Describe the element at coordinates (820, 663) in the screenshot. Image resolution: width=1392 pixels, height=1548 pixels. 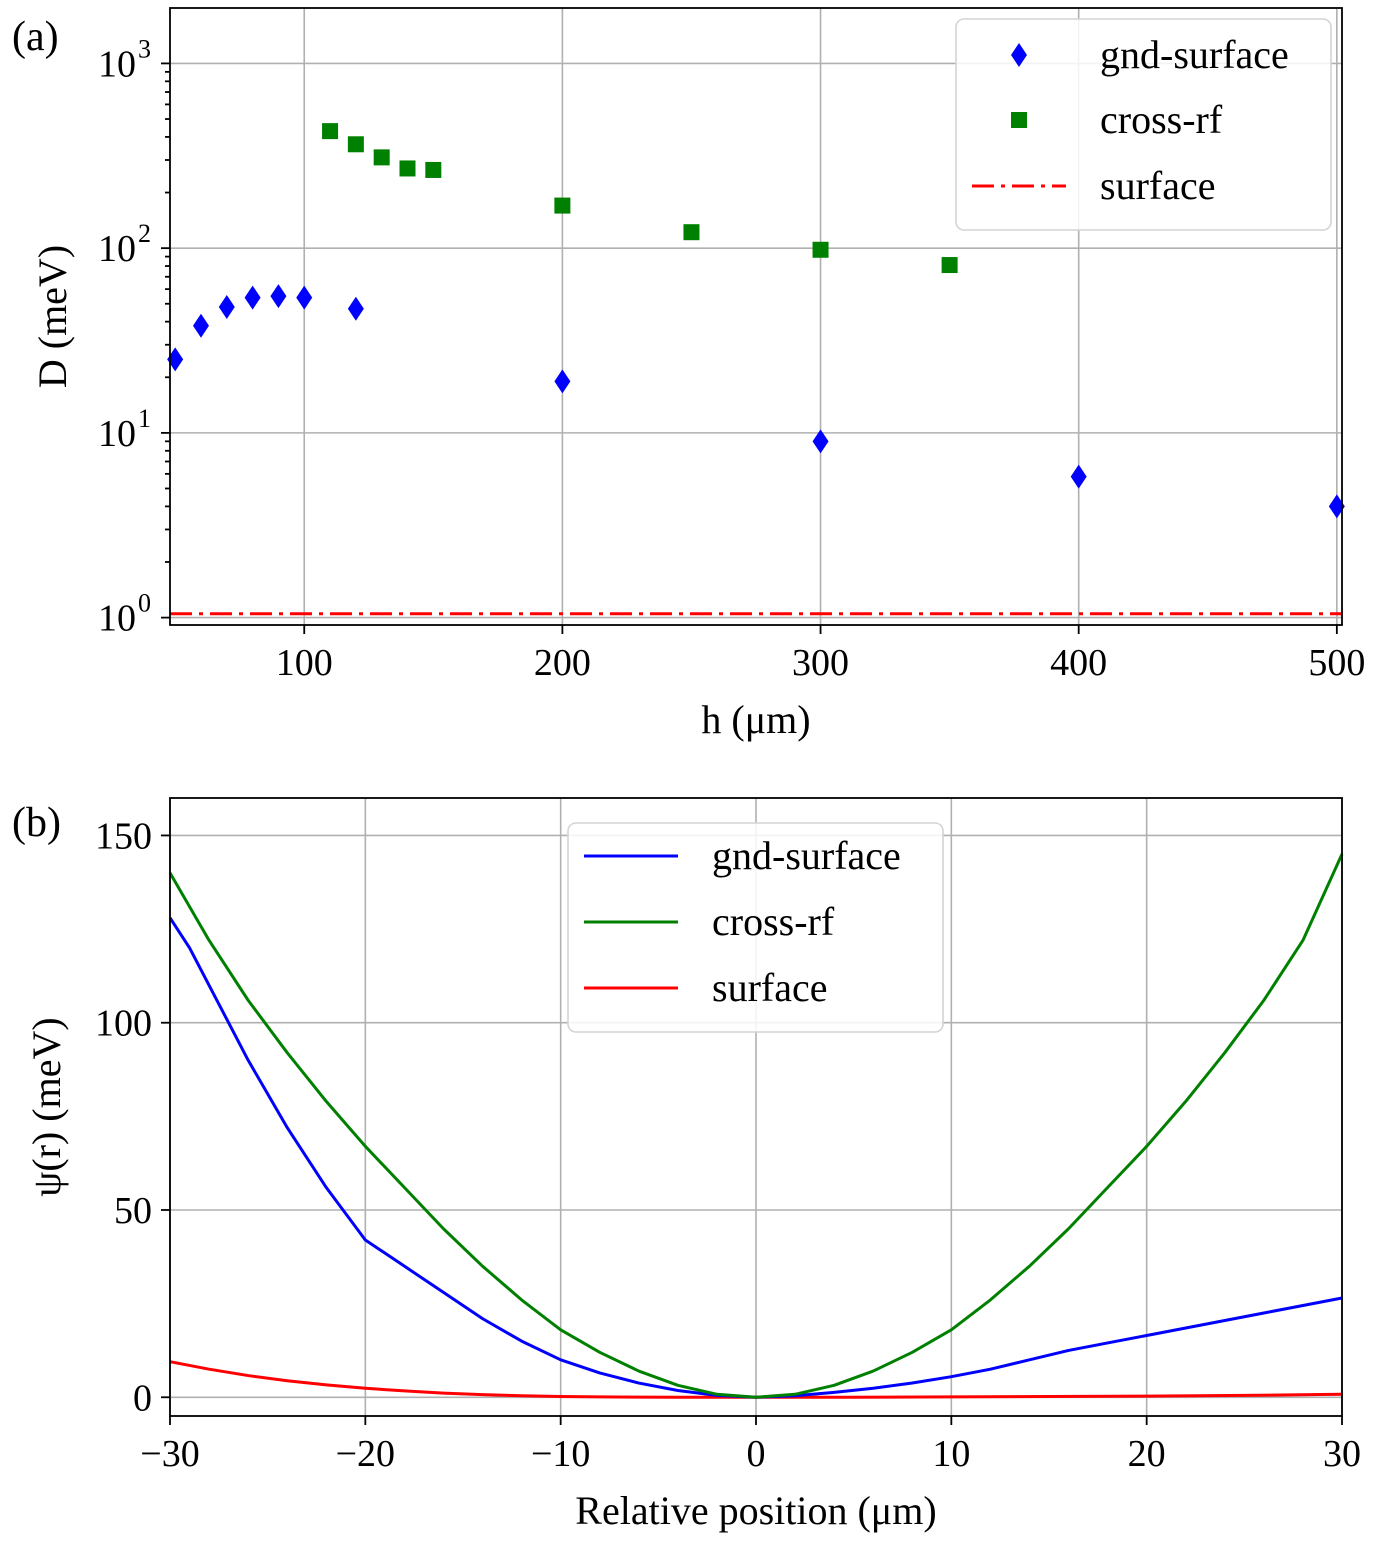
I see `x-tick-label: 300` at that location.